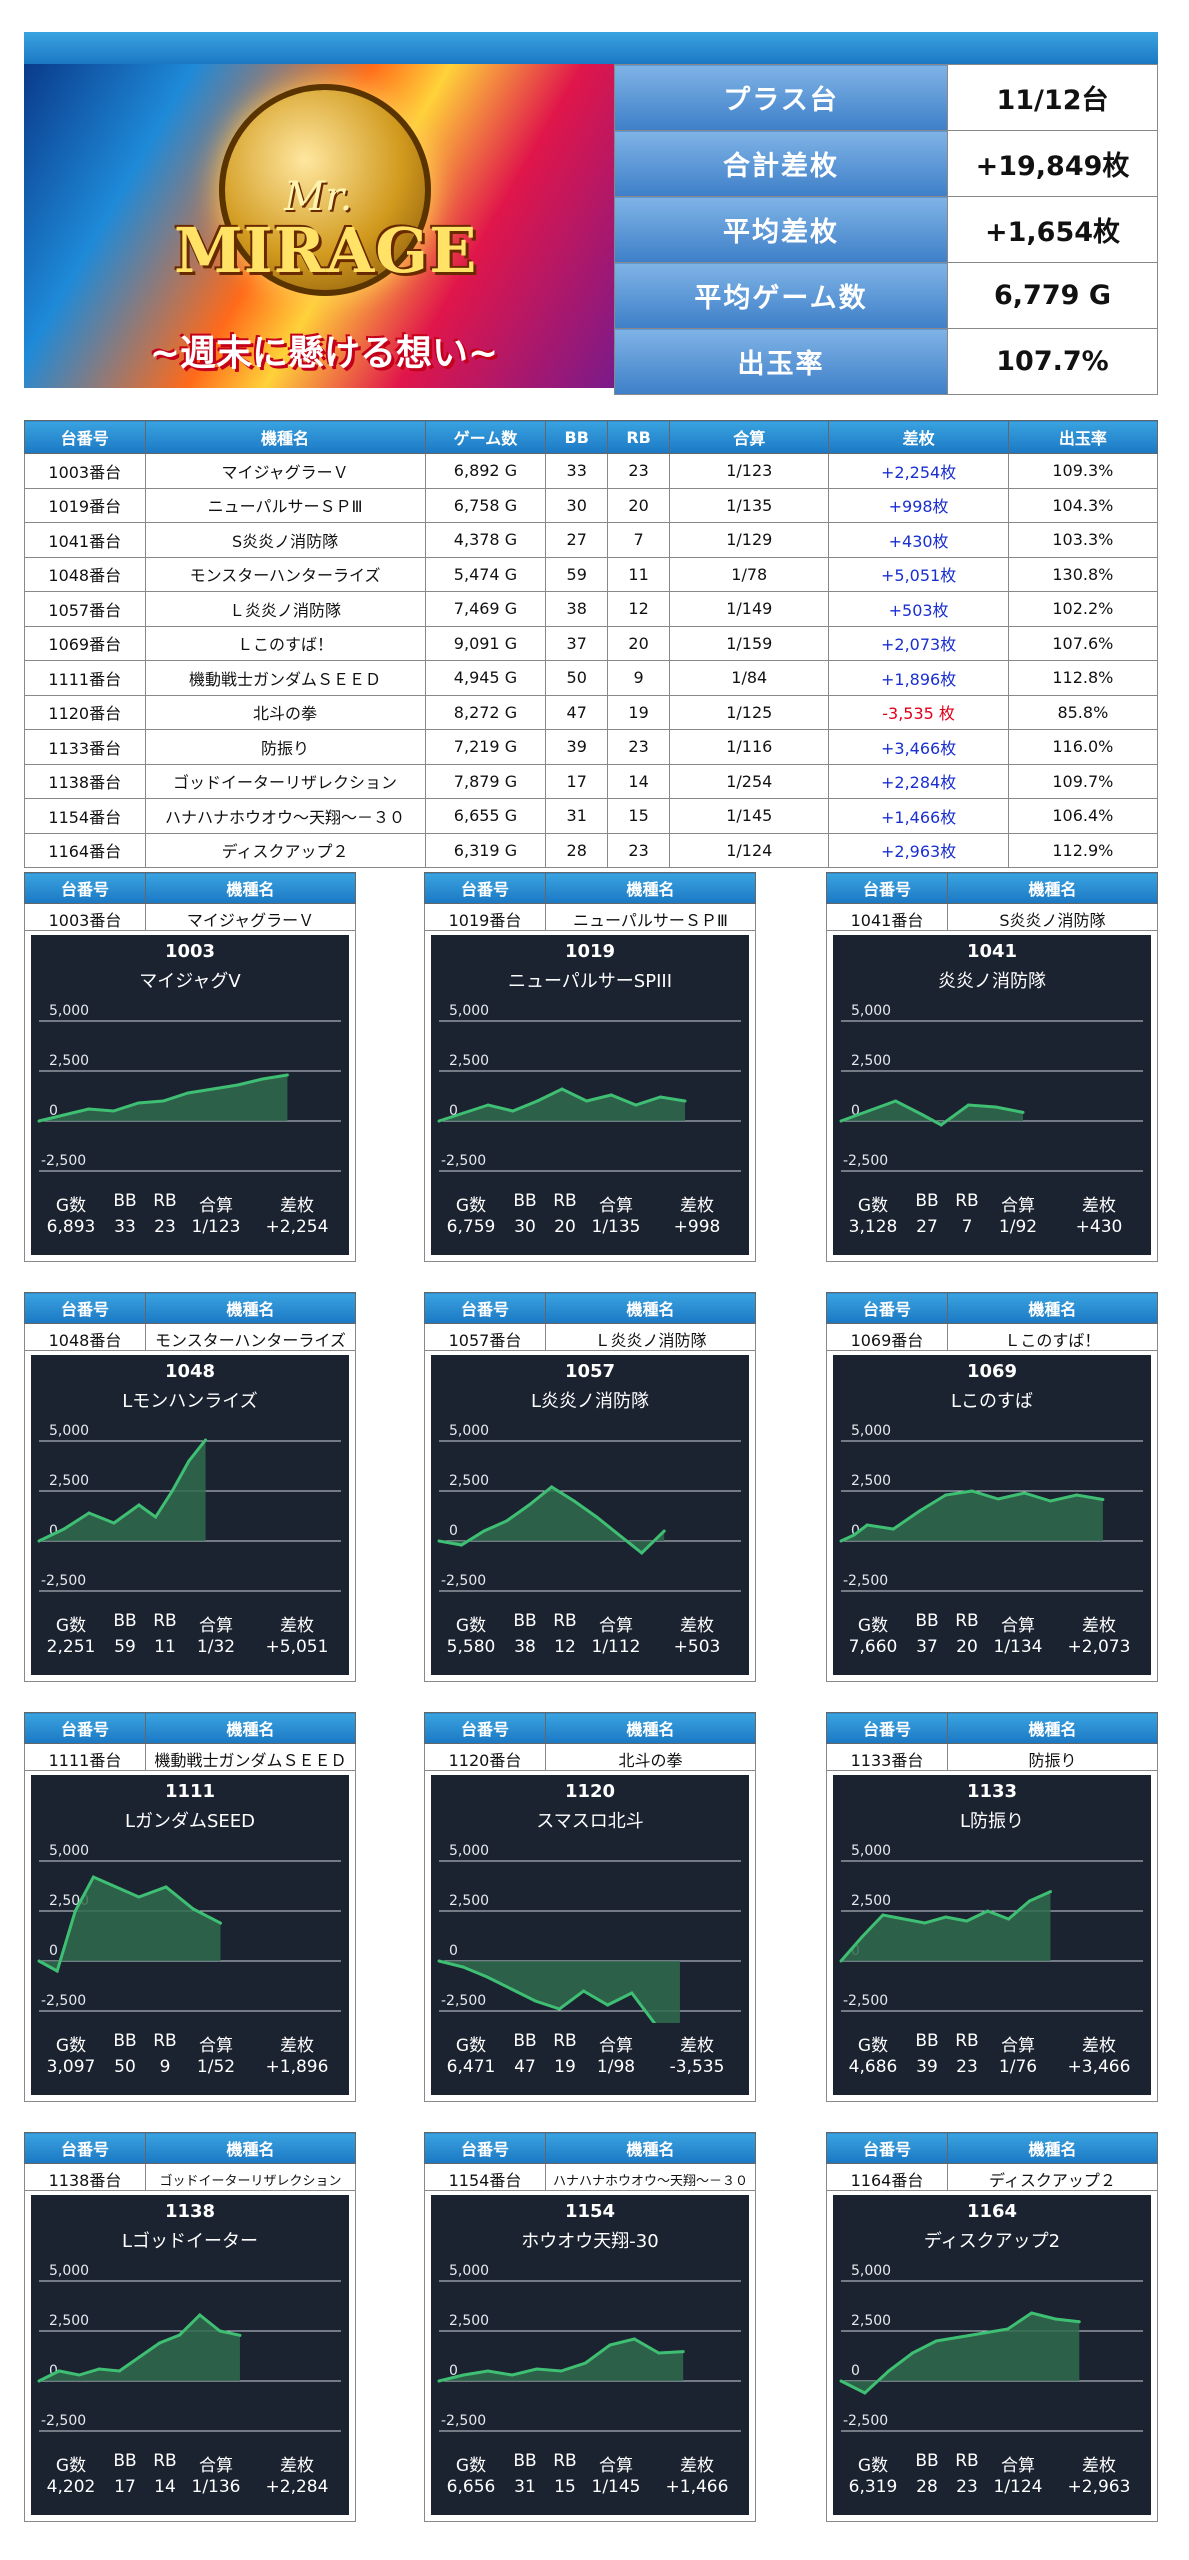 Image resolution: width=1189 pixels, height=2560 pixels. What do you see at coordinates (165, 2067) in the screenshot?
I see `stat-value: 9` at bounding box center [165, 2067].